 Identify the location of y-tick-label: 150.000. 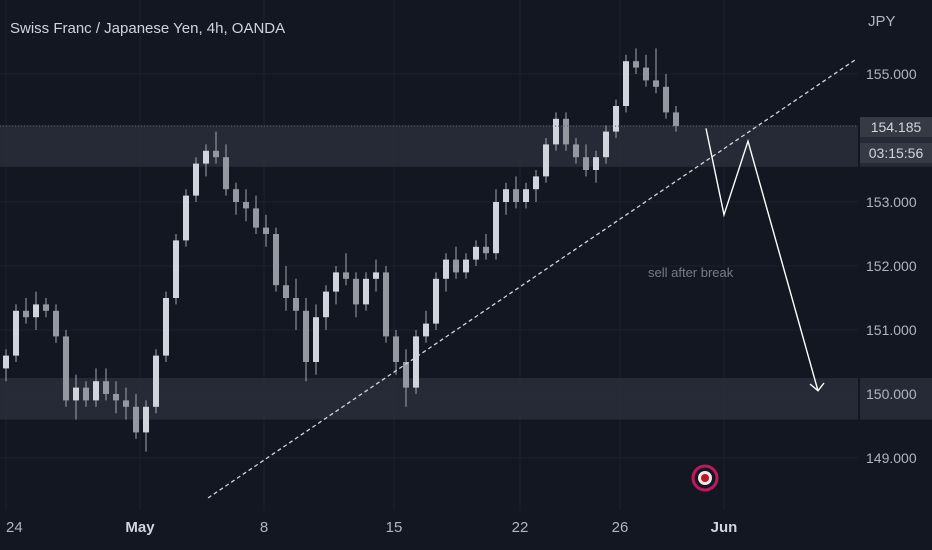
(891, 394).